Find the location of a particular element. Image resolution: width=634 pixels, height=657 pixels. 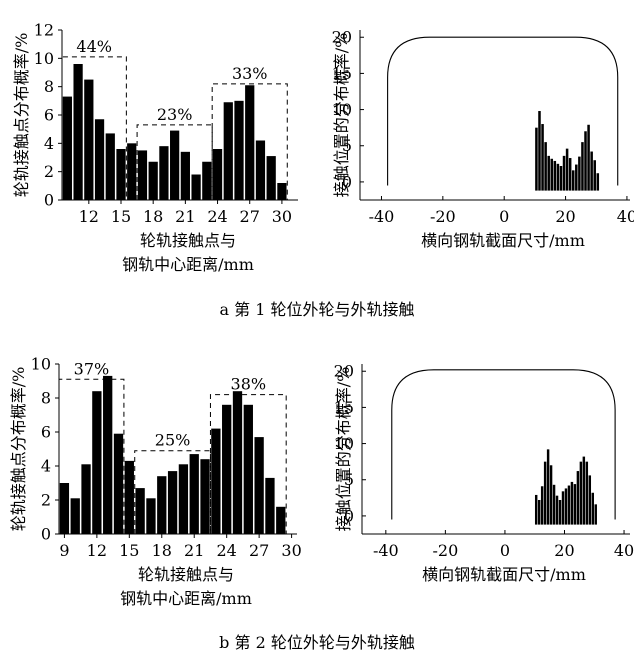

y-tick-label: 20 is located at coordinates (344, 371).